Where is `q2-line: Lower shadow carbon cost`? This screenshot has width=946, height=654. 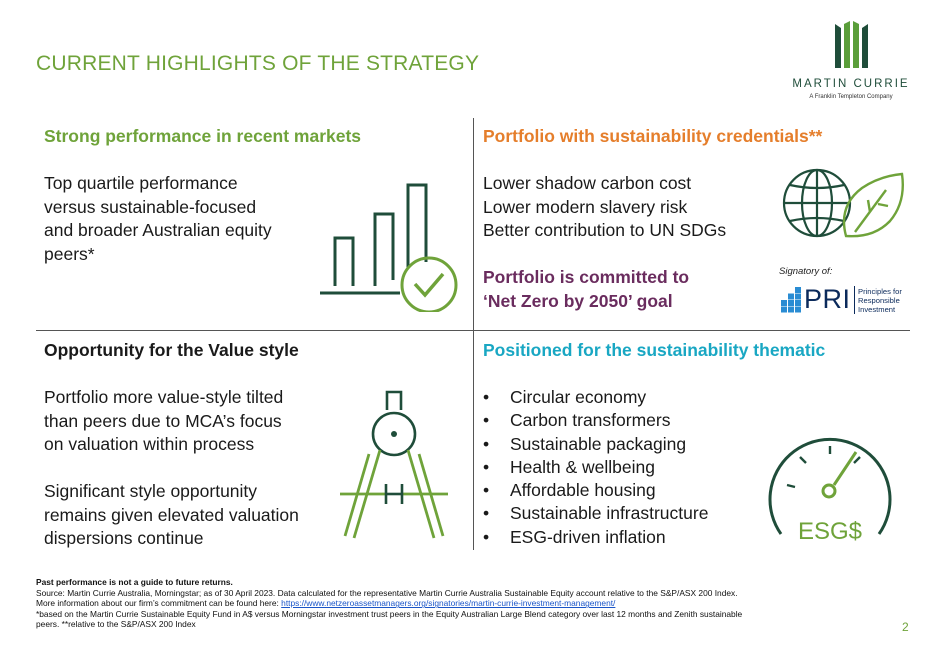
q2-line: Lower shadow carbon cost is located at coordinates (587, 183).